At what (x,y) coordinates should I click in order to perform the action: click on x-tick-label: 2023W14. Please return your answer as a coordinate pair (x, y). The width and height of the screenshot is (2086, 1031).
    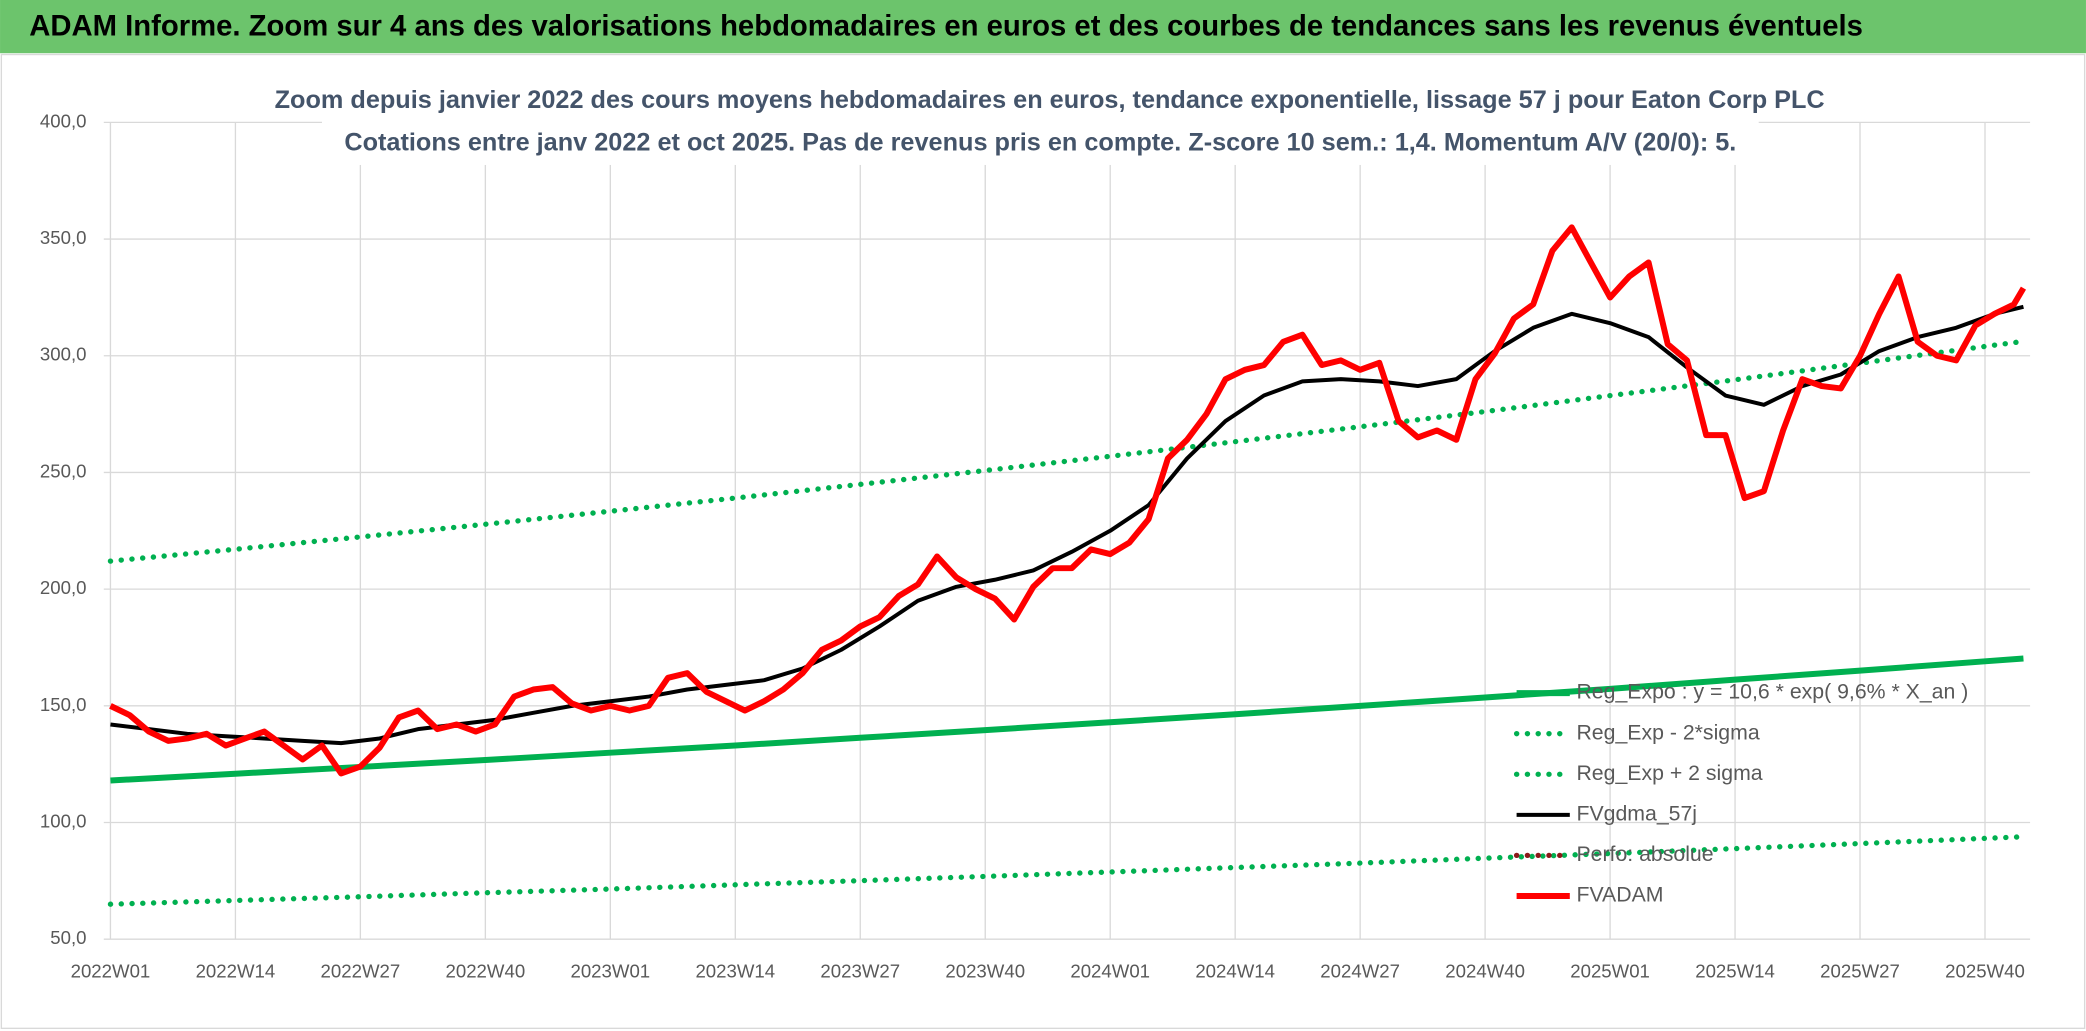
    Looking at the image, I should click on (735, 970).